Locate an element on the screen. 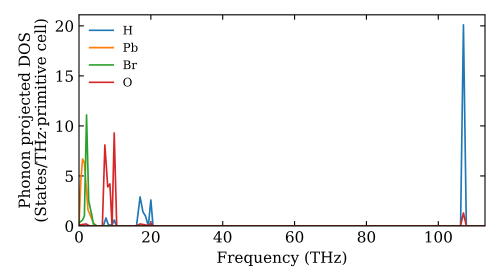  legend-label: Pb is located at coordinates (130, 47).